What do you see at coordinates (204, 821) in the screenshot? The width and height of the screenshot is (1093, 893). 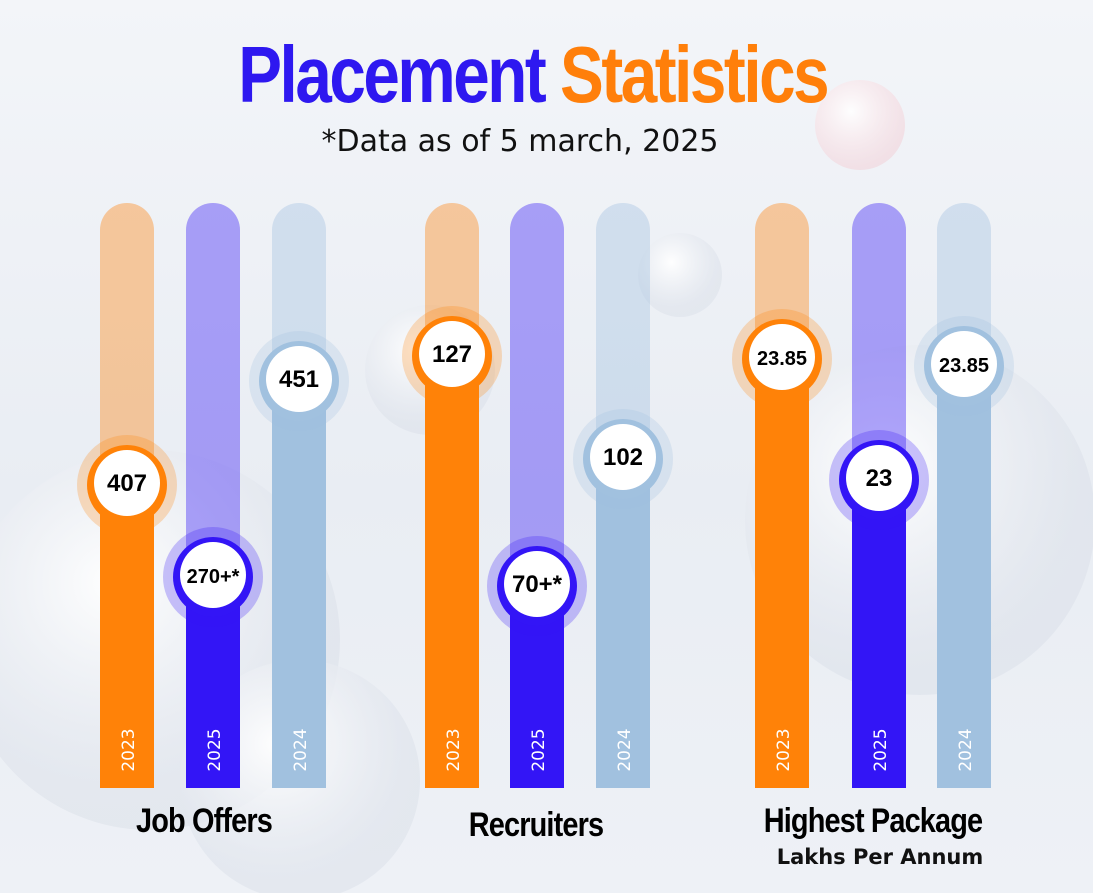 I see `group-label-job-offers: Job Offers` at bounding box center [204, 821].